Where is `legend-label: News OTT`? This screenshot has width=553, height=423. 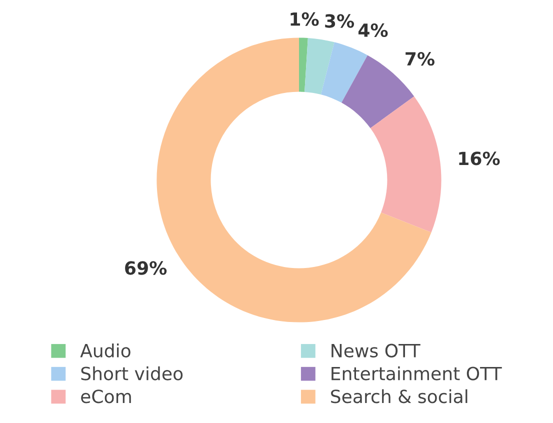
legend-label: News OTT is located at coordinates (376, 351).